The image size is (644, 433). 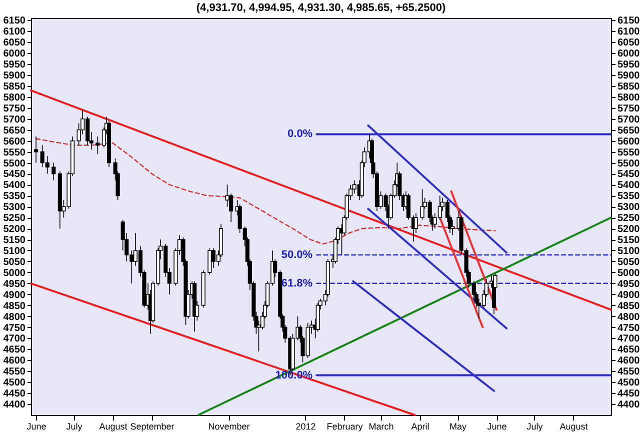 I want to click on y2-tick-label: 5650, so click(x=629, y=130).